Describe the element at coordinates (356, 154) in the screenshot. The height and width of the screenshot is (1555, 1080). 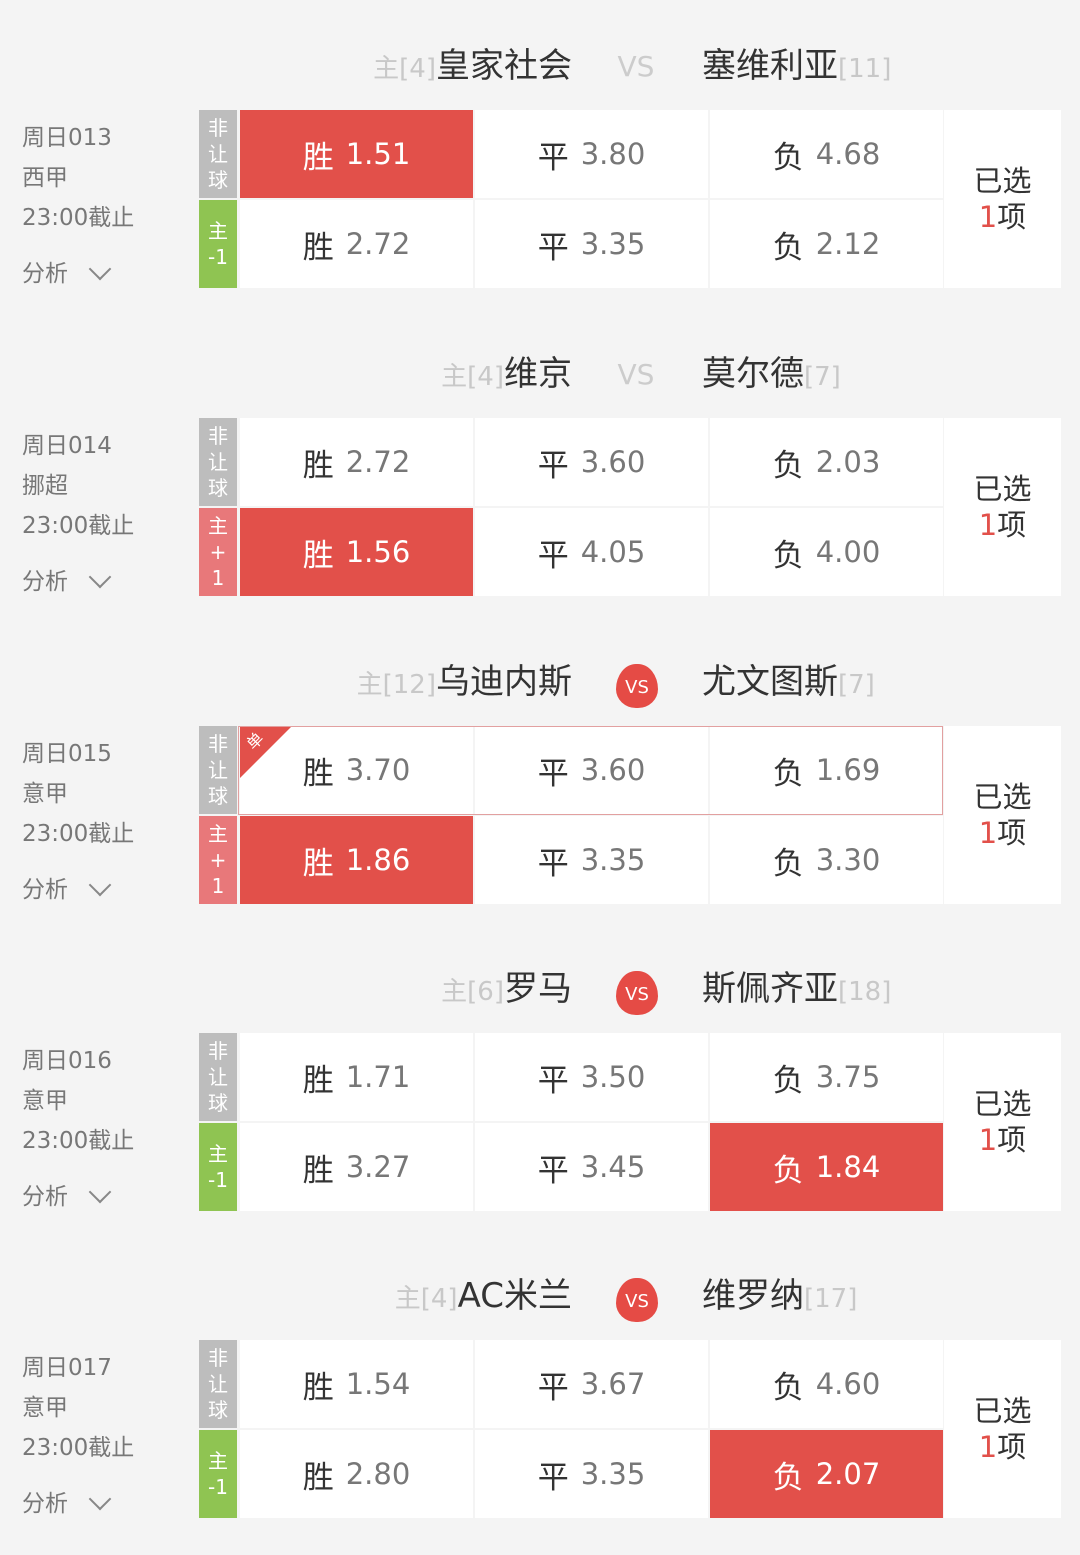
I see `odds-cell: 胜 1.51` at that location.